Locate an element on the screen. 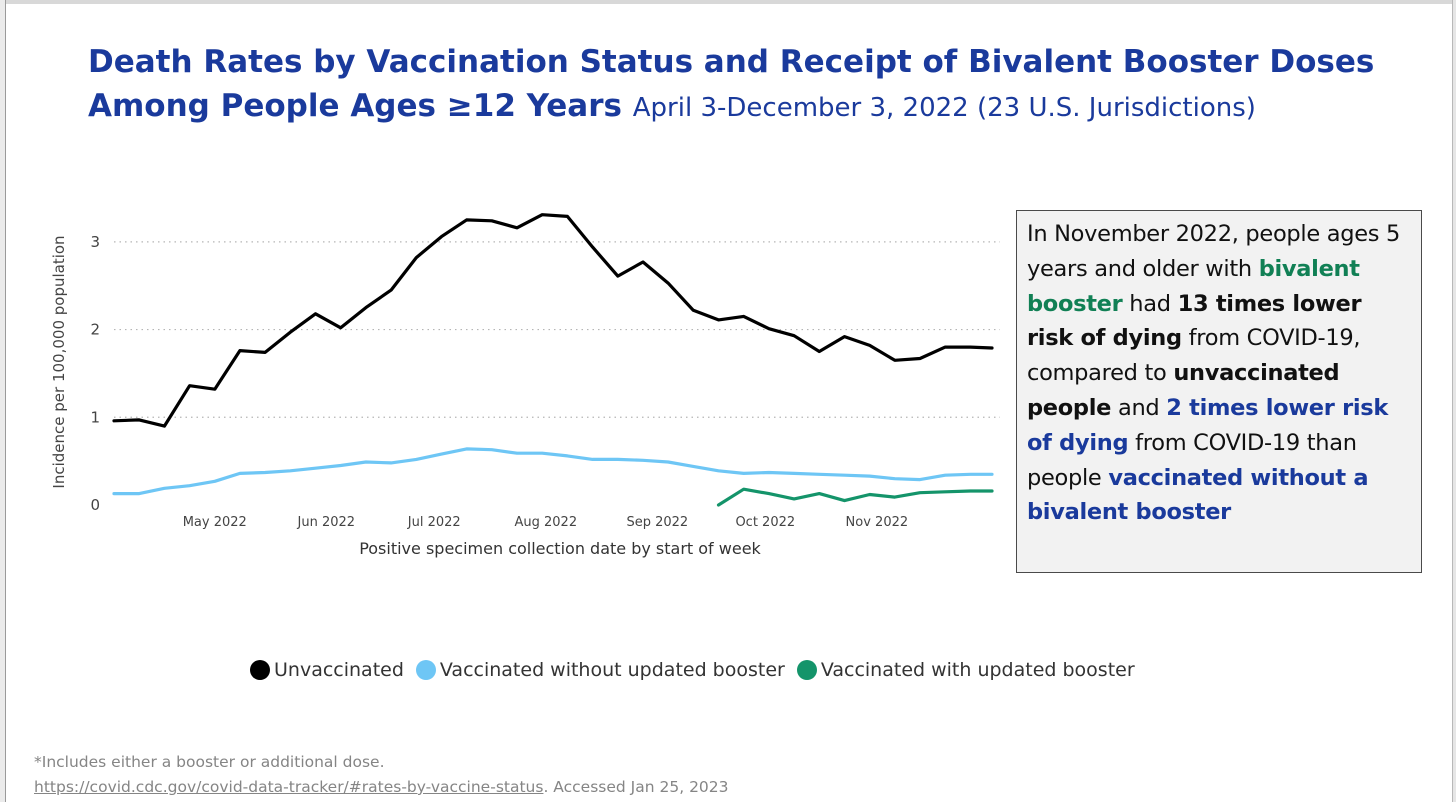 This screenshot has height=802, width=1456. y-tick-label-1: 1 is located at coordinates (95, 417).